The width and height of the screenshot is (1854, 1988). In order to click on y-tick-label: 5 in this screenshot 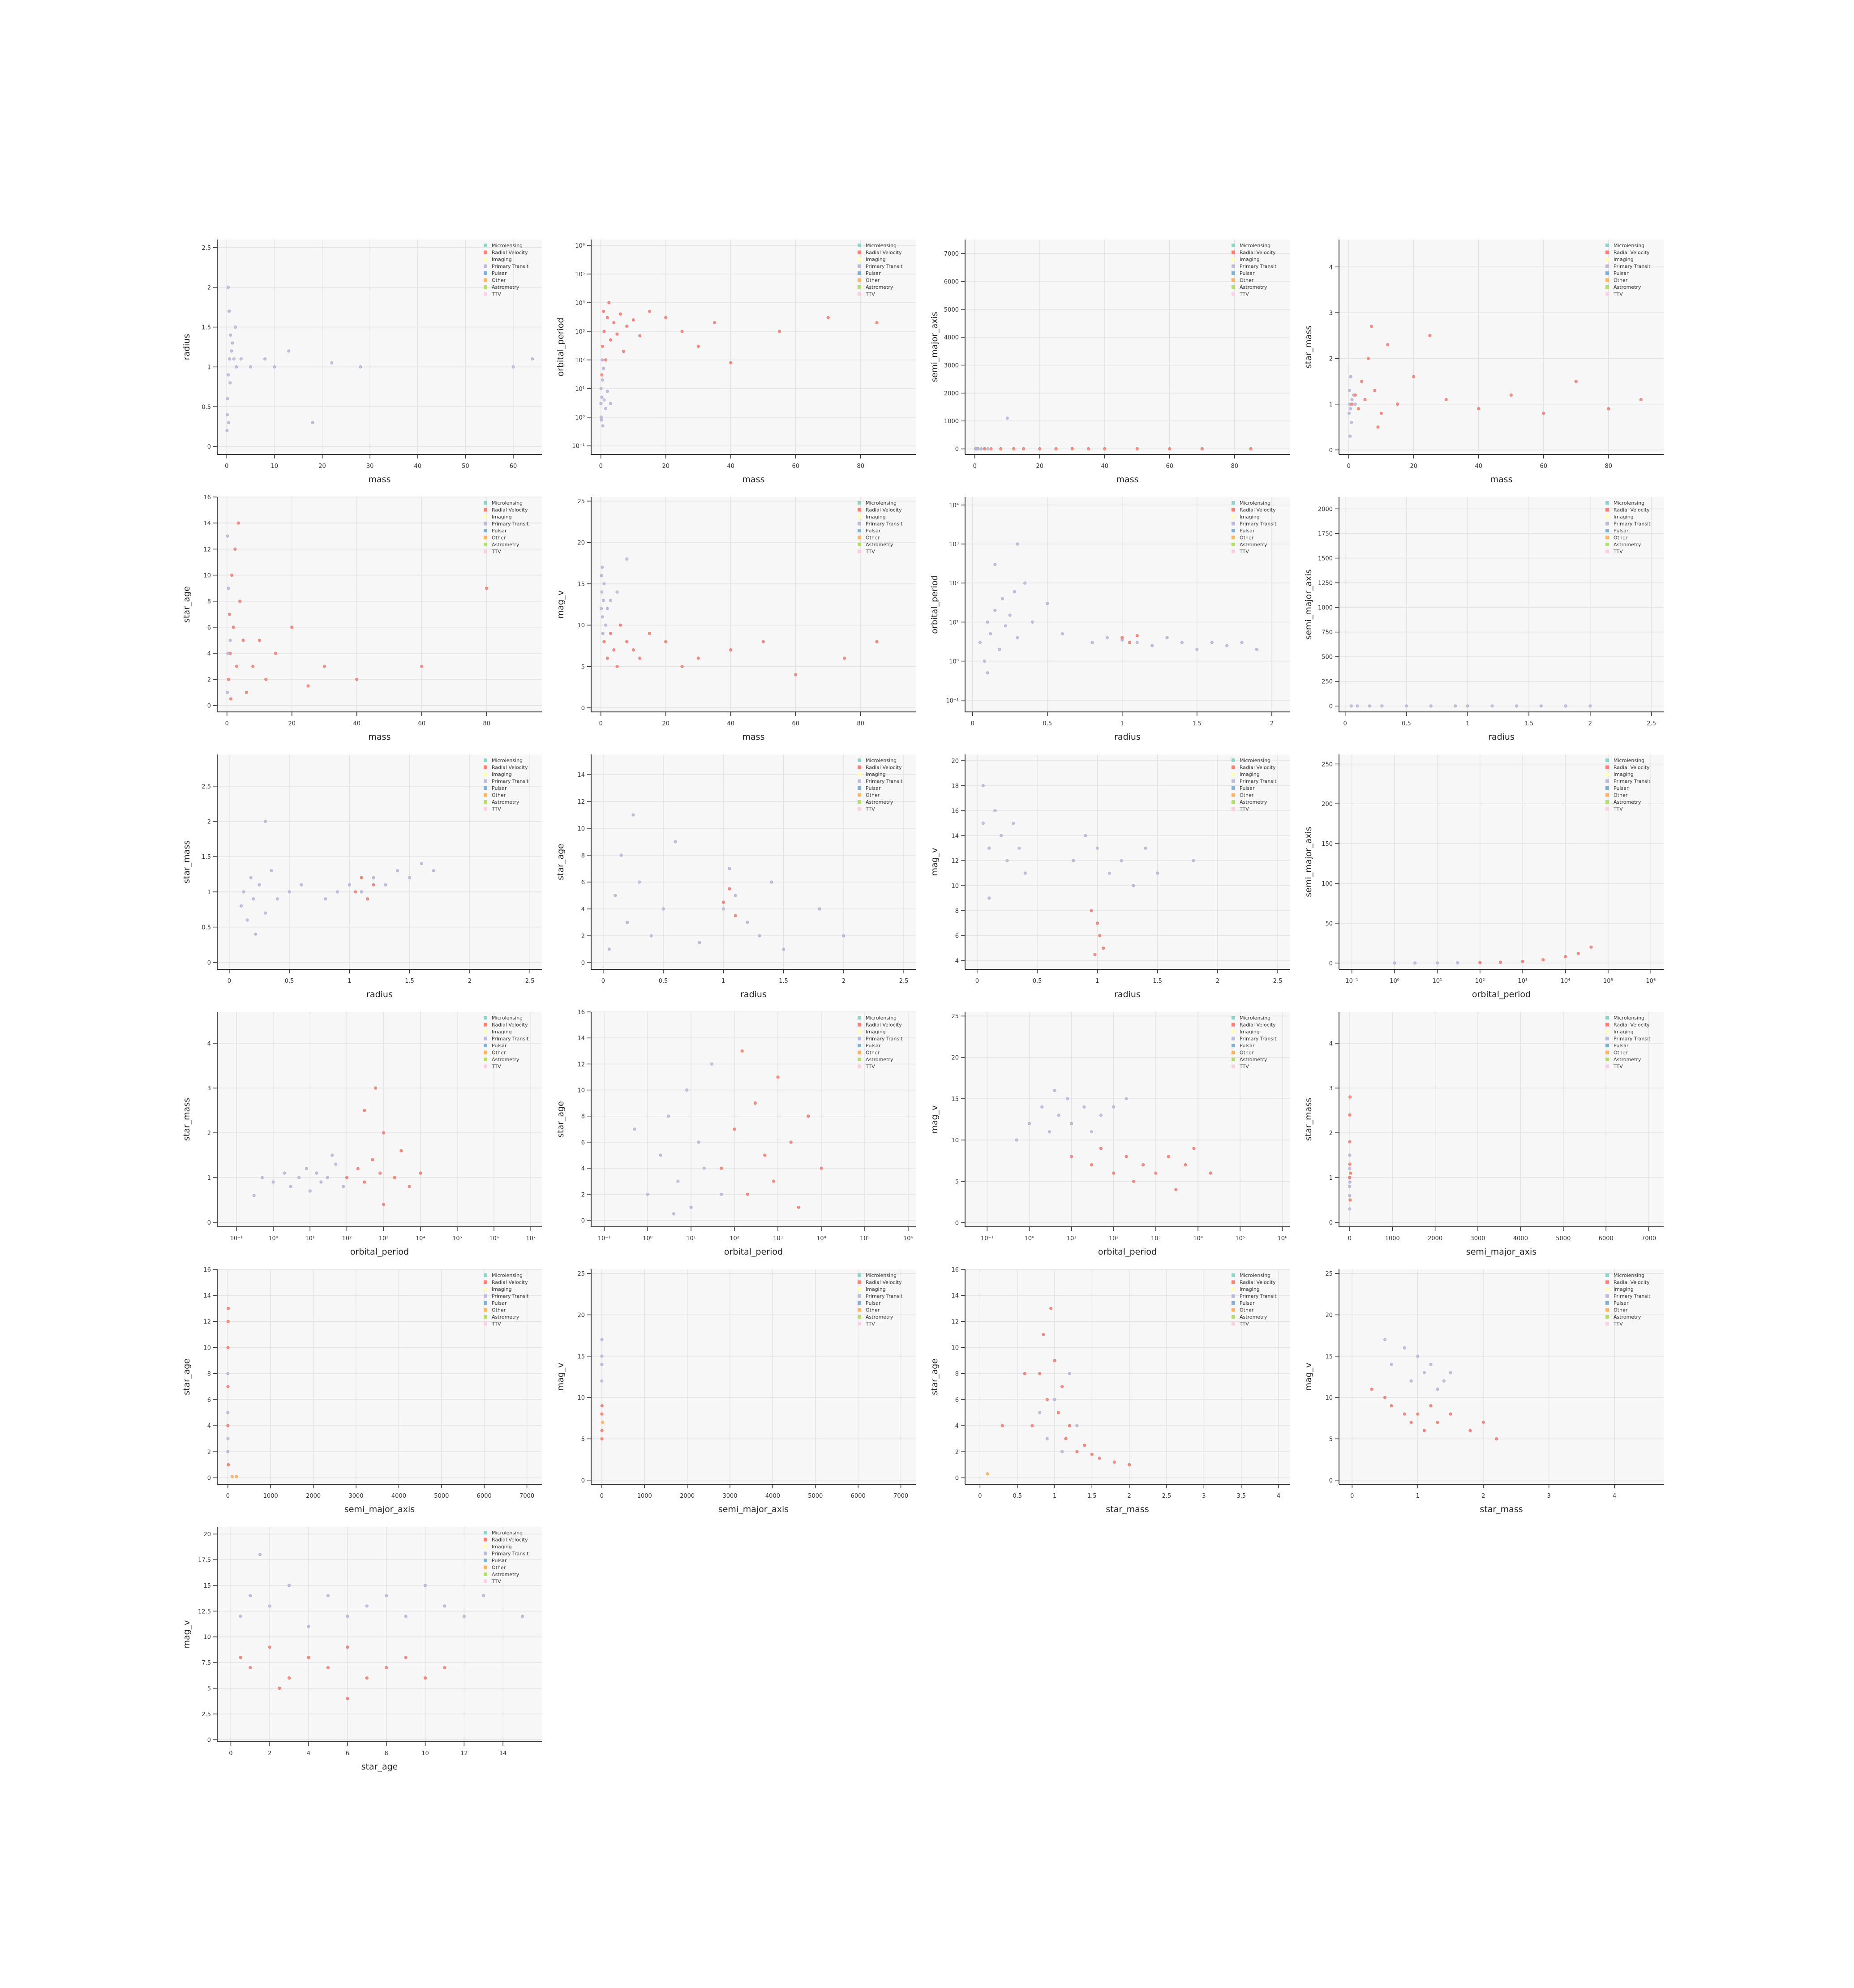, I will do `click(583, 1439)`.